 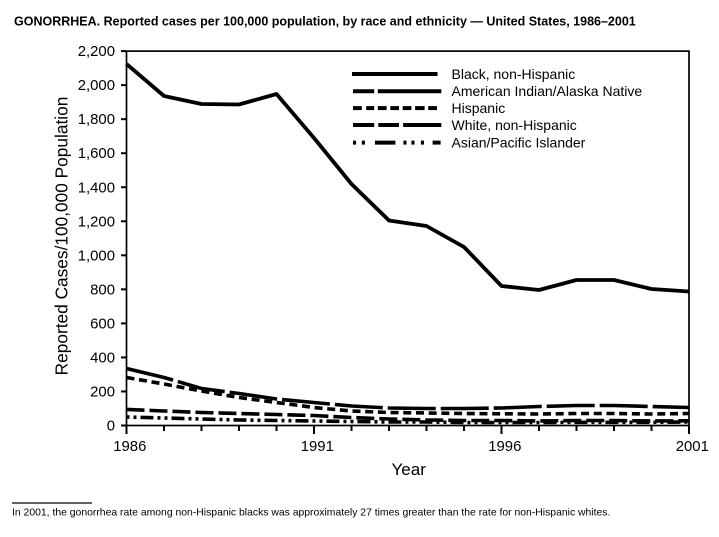 I want to click on svg-text: 200, so click(x=102, y=392).